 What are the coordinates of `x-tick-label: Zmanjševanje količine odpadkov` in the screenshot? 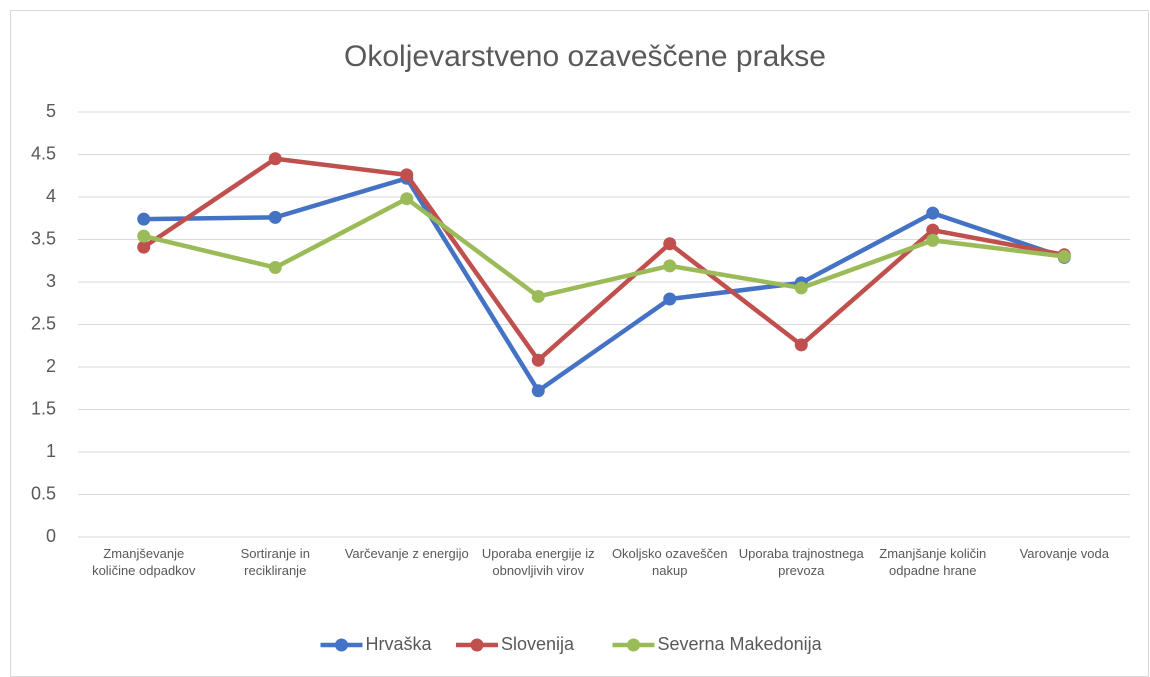 It's located at (144, 562).